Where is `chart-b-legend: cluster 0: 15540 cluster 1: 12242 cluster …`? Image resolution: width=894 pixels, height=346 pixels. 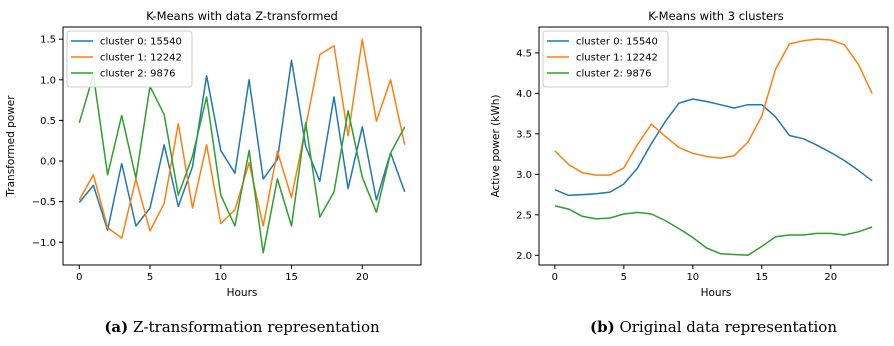
chart-b-legend: cluster 0: 15540 cluster 1: 12242 cluster … is located at coordinates (605, 59).